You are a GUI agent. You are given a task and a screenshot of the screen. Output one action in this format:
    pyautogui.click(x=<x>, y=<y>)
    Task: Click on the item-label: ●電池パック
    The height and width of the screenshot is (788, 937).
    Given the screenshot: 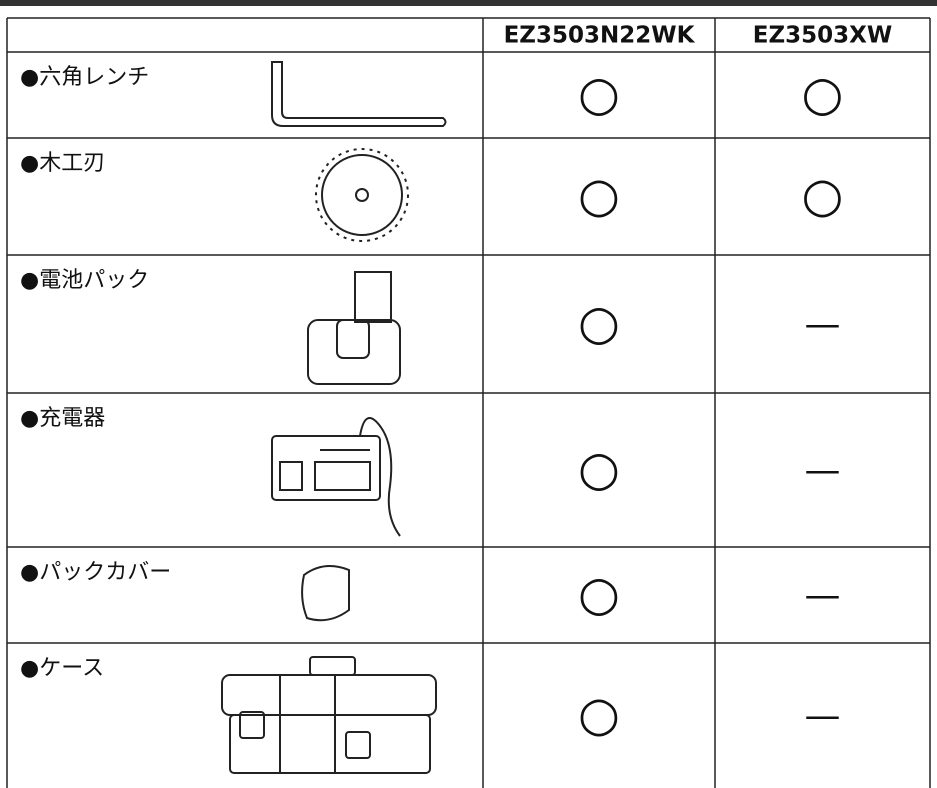 What is the action you would take?
    pyautogui.click(x=84, y=280)
    